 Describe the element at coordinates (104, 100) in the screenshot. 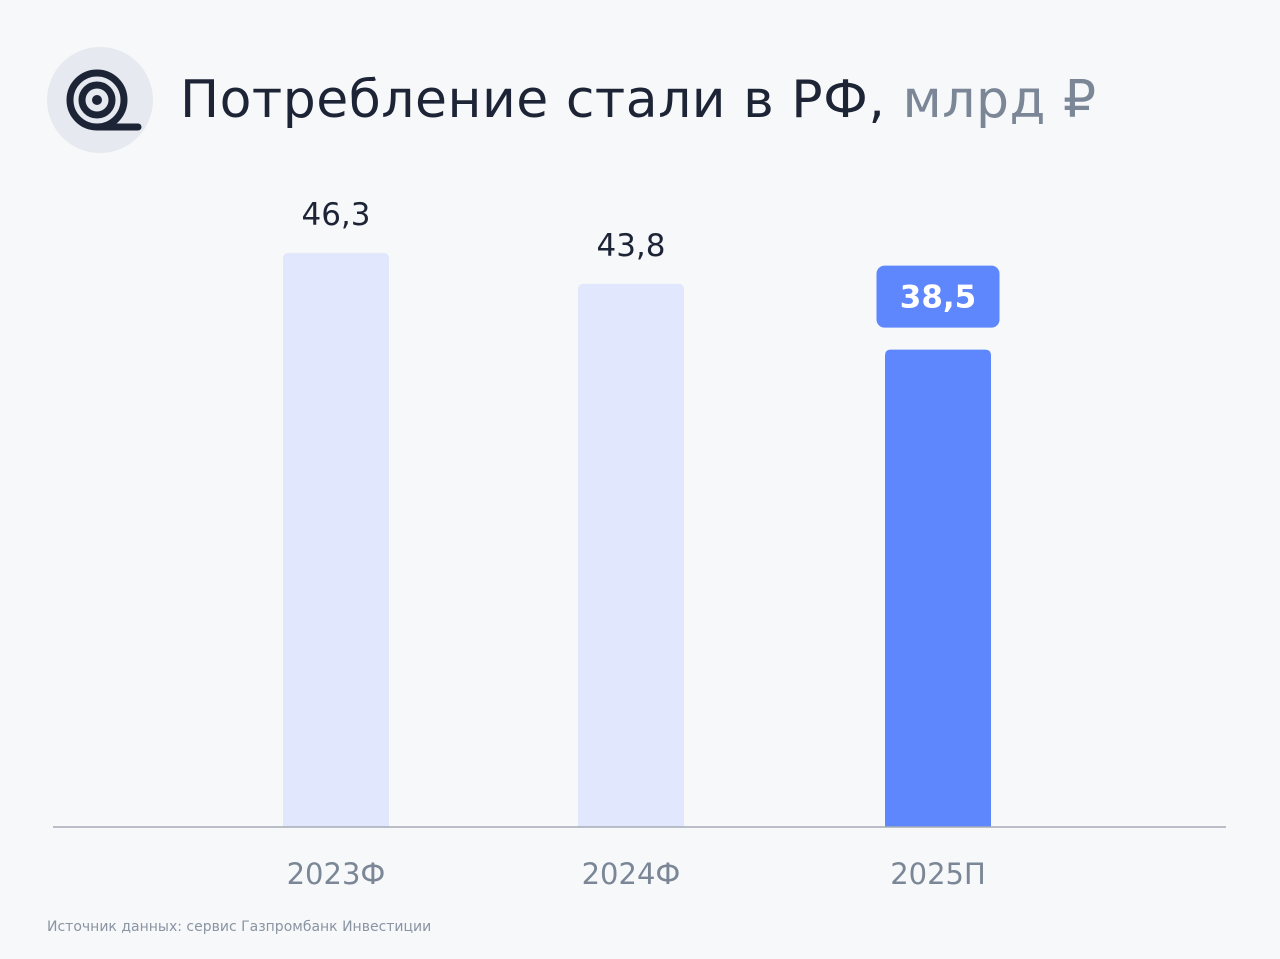

I see `steel-coil-icon` at that location.